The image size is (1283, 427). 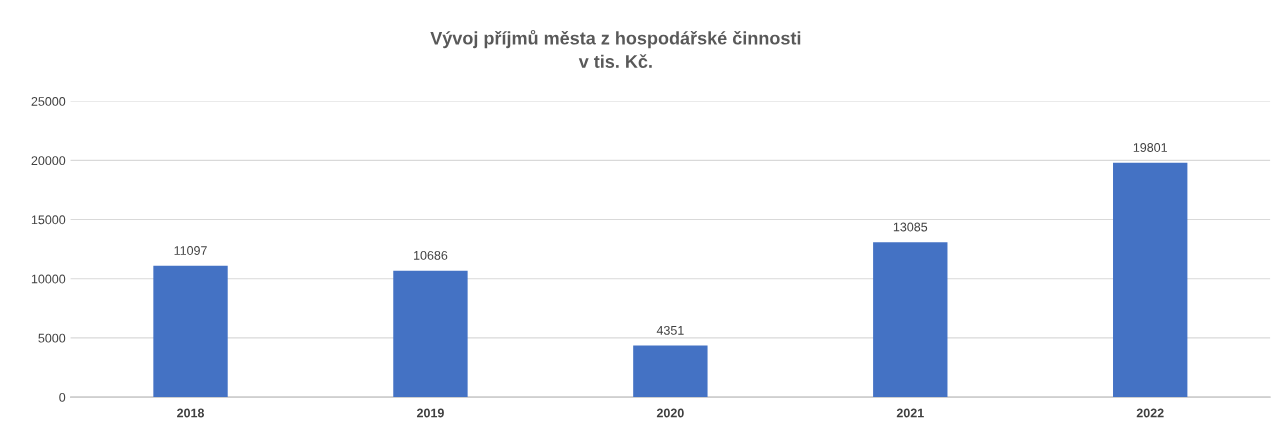 I want to click on data-label: 4351, so click(x=670, y=330).